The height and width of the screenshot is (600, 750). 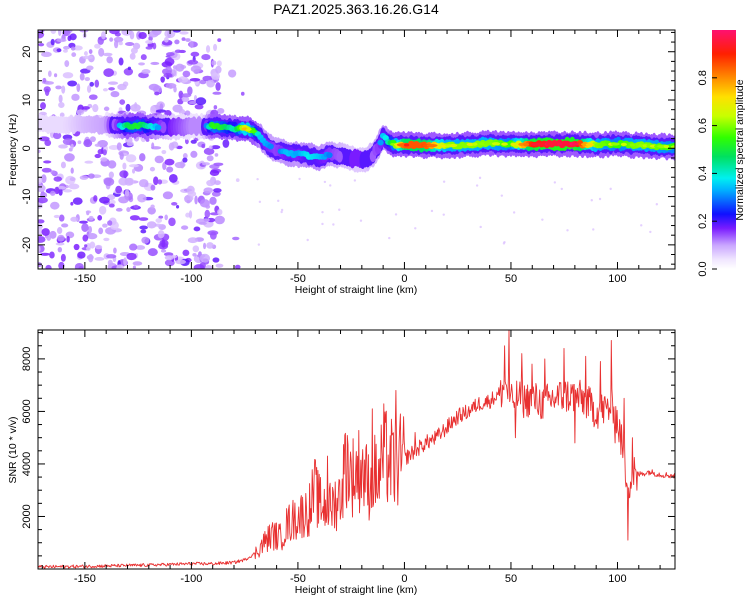 I want to click on colorbar-tick-label: 0.6, so click(x=703, y=125).